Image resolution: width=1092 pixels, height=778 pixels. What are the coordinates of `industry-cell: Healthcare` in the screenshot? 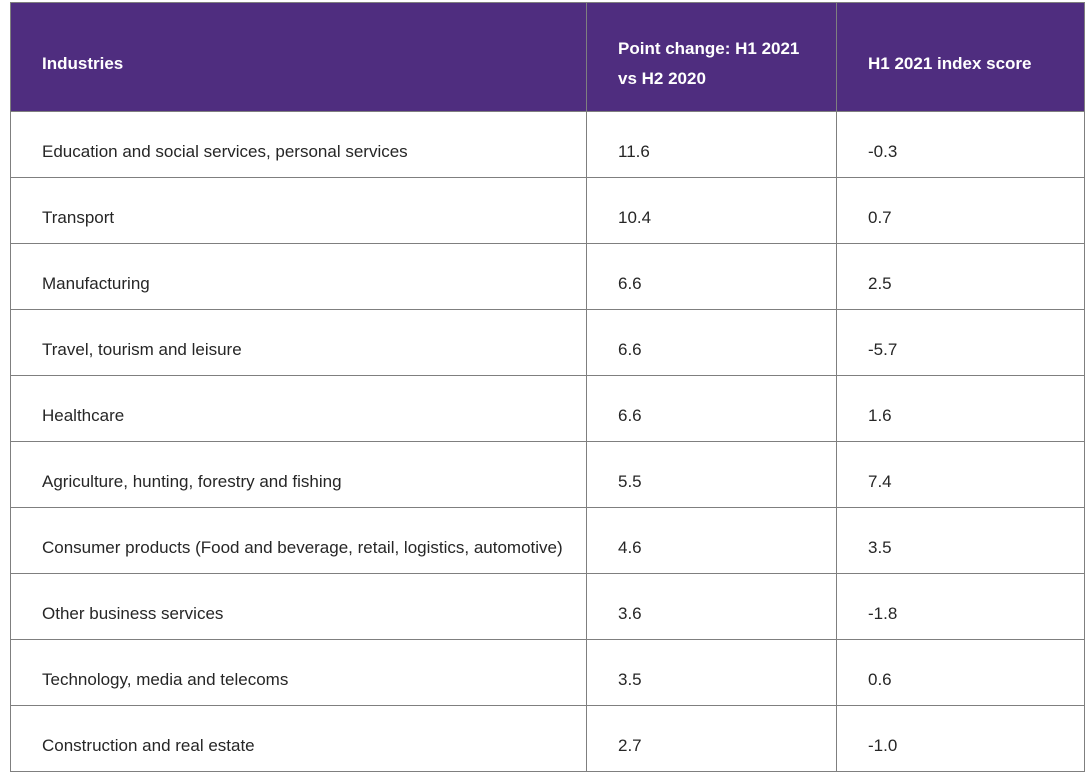 It's located at (298, 408).